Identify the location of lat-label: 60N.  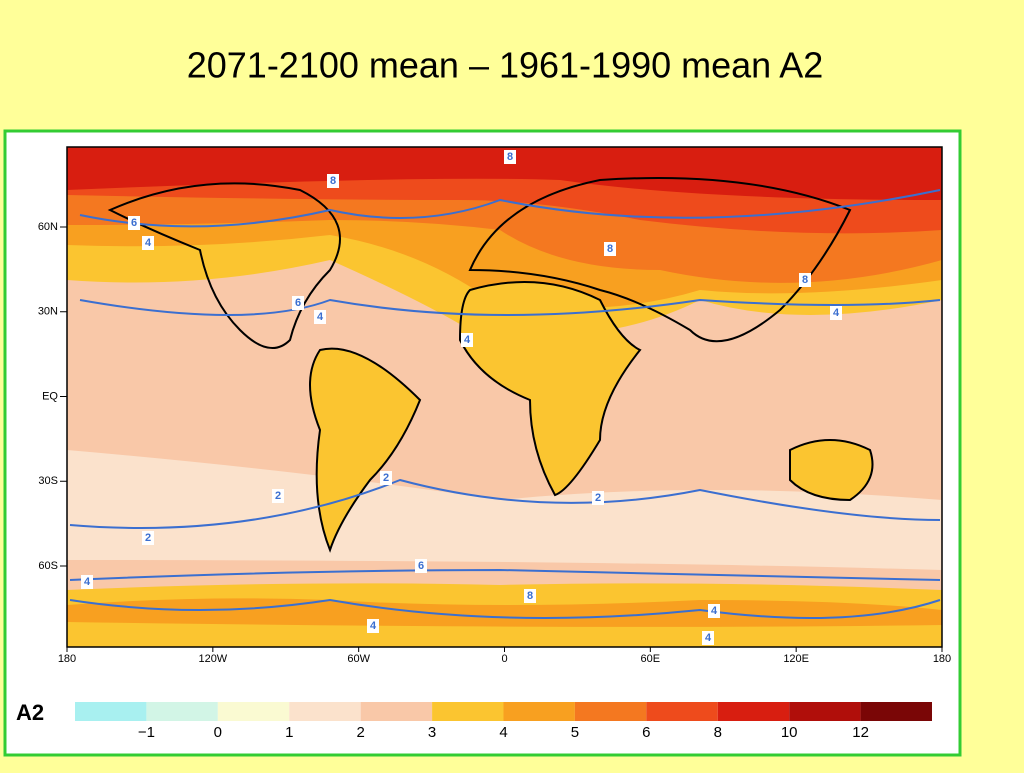
(48, 227).